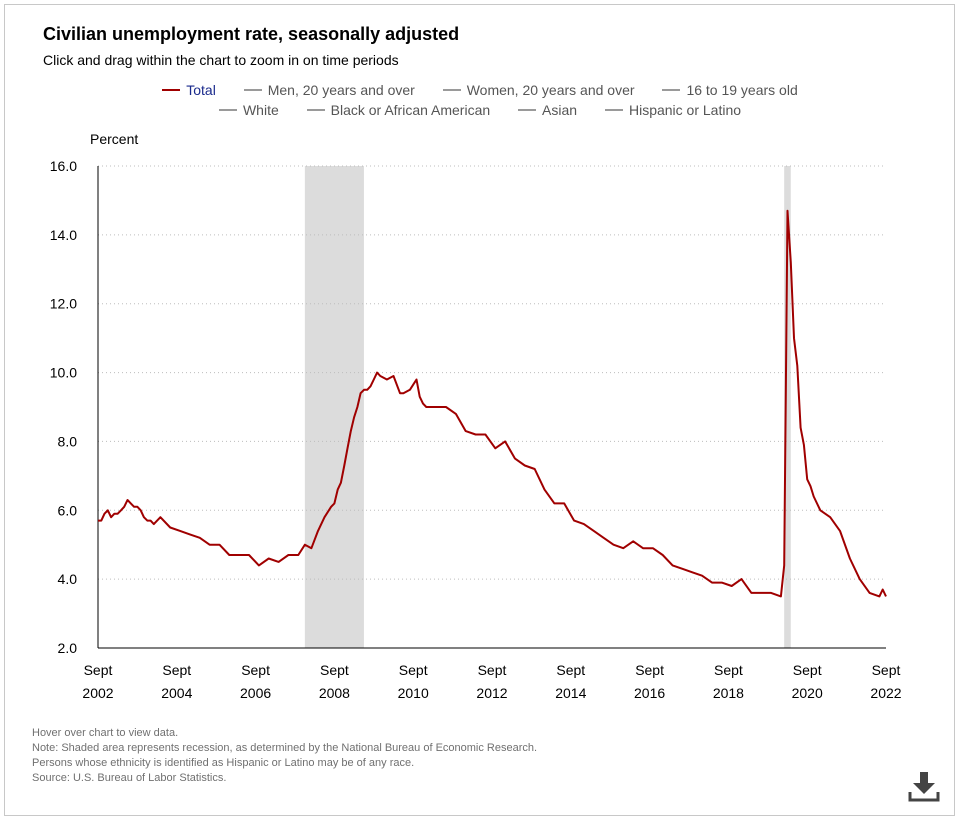  What do you see at coordinates (491, 693) in the screenshot?
I see `x-tick-year: 2012` at bounding box center [491, 693].